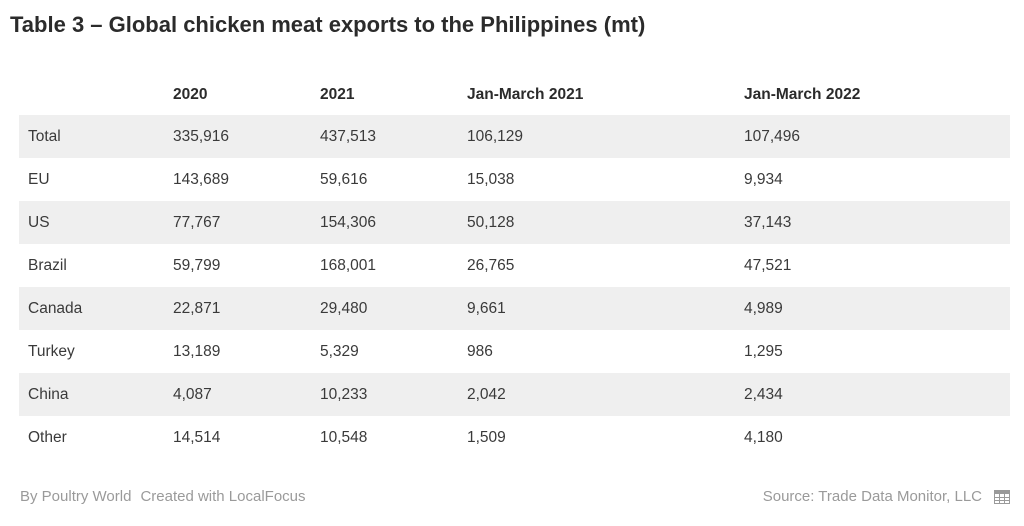 This screenshot has width=1024, height=526. I want to click on table-cell: 37,143, so click(877, 222).